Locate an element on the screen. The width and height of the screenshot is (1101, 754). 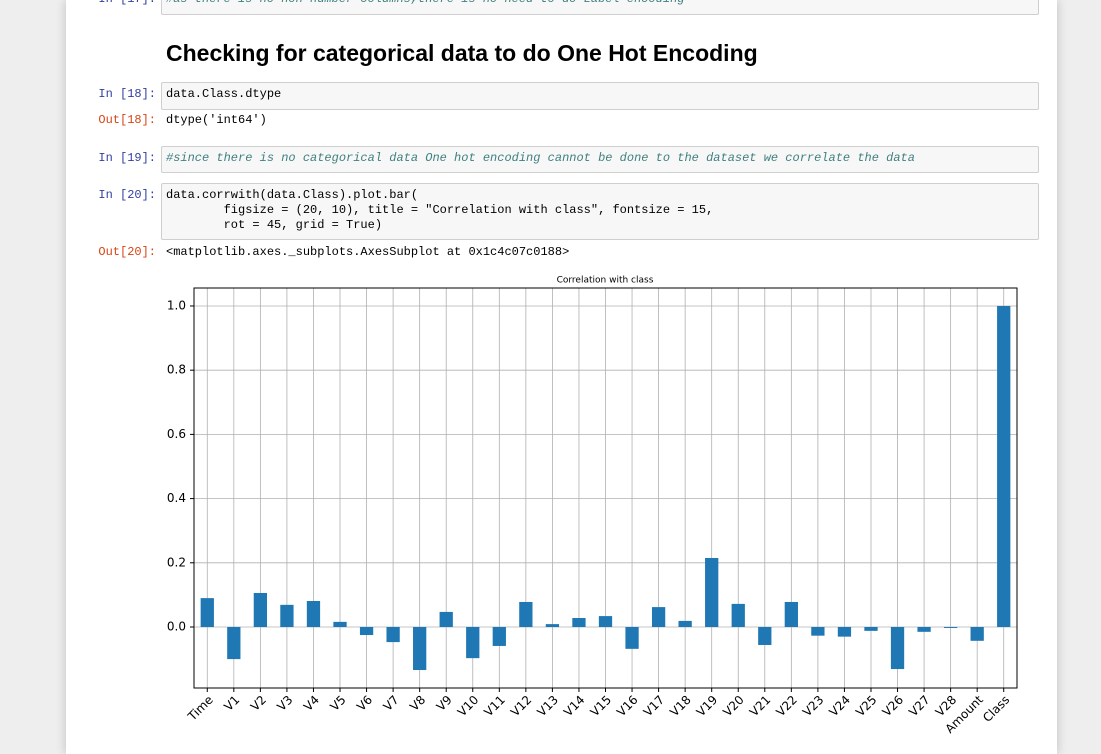
y-tick-label: 0.4 is located at coordinates (176, 498).